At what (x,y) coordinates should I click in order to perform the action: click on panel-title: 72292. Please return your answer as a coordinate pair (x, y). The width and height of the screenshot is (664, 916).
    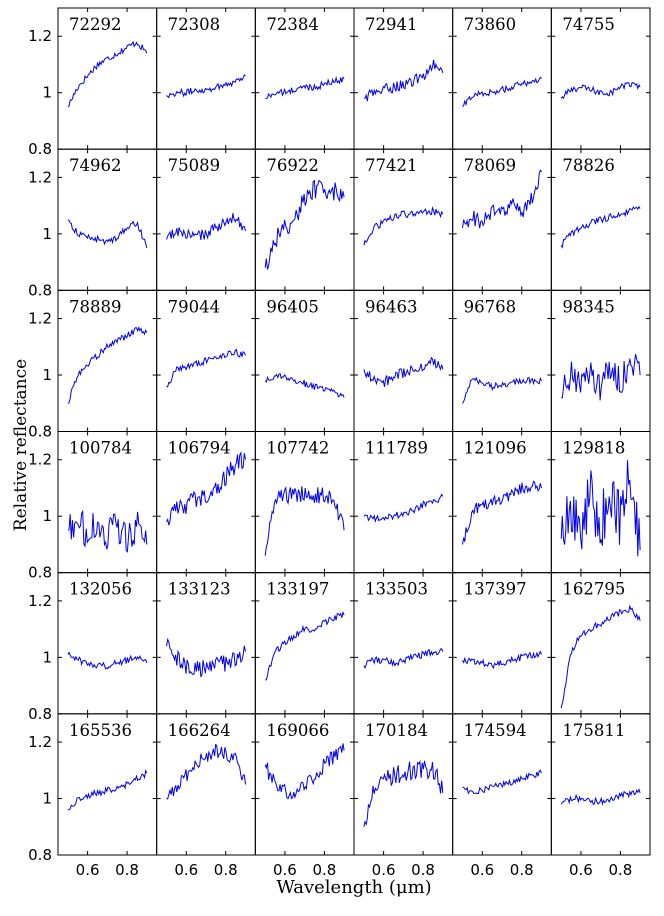
    Looking at the image, I should click on (95, 24).